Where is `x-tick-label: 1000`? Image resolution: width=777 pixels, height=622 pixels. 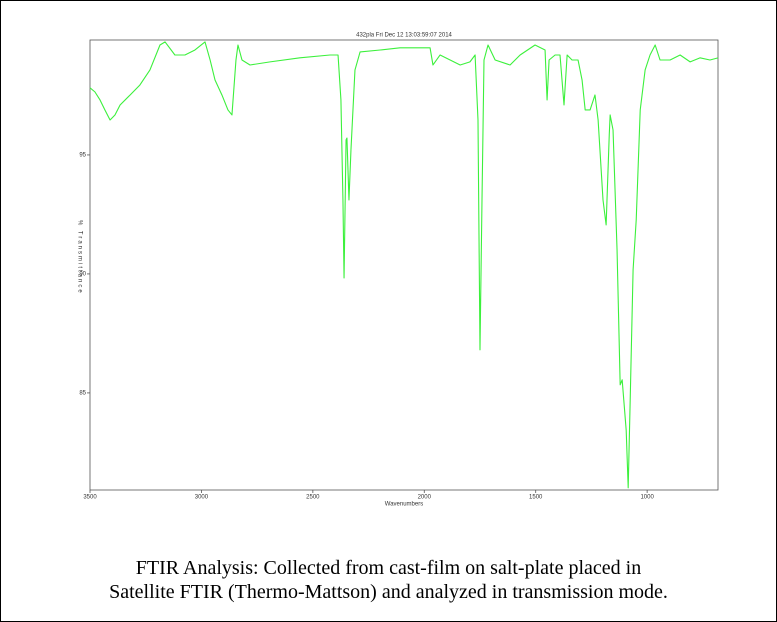 x-tick-label: 1000 is located at coordinates (647, 498).